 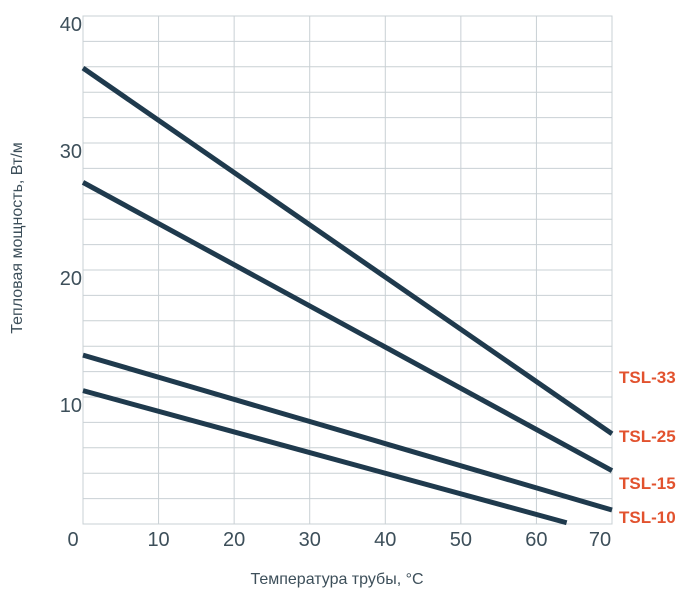 What do you see at coordinates (647, 377) in the screenshot?
I see `series-label-tsl-33: TSL-33` at bounding box center [647, 377].